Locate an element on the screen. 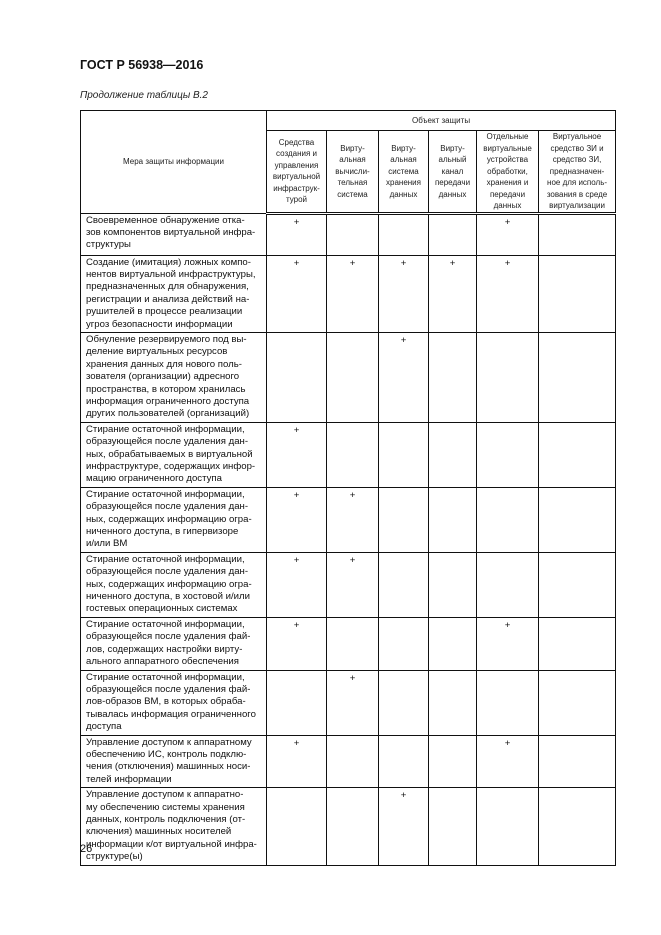 The width and height of the screenshot is (661, 935). document-code: ГОСТ Р 56938—2016 is located at coordinates (142, 65).